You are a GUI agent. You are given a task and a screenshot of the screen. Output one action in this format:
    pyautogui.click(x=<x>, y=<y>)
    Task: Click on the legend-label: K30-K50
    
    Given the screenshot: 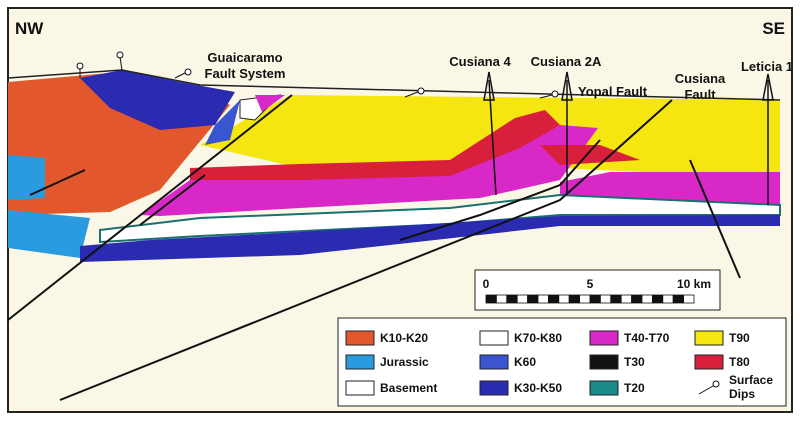 What is the action you would take?
    pyautogui.click(x=538, y=388)
    